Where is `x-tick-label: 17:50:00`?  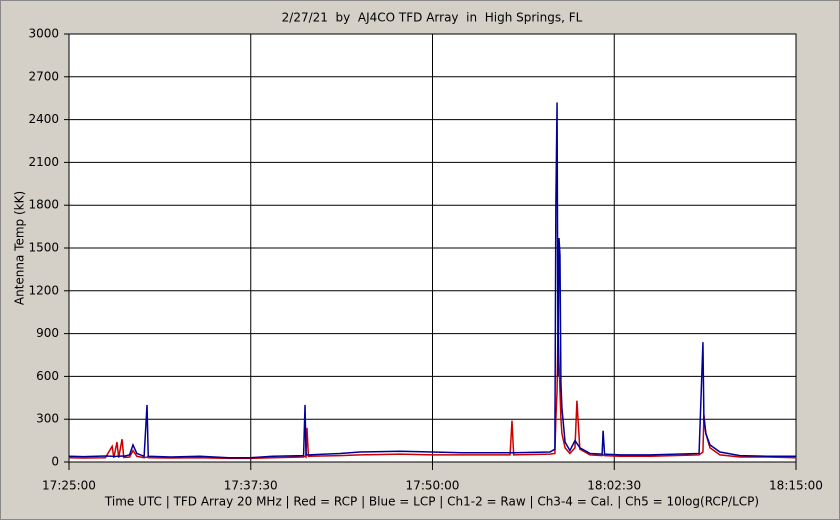 x-tick-label: 17:50:00 is located at coordinates (433, 486).